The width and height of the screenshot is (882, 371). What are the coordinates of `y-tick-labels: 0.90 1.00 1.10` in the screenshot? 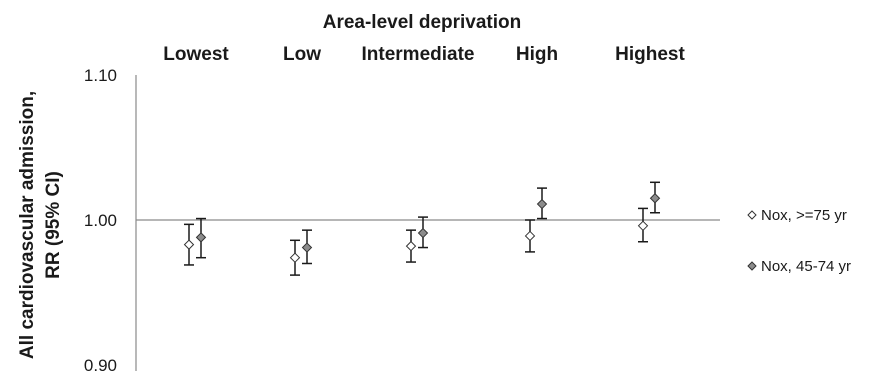 It's located at (100, 218).